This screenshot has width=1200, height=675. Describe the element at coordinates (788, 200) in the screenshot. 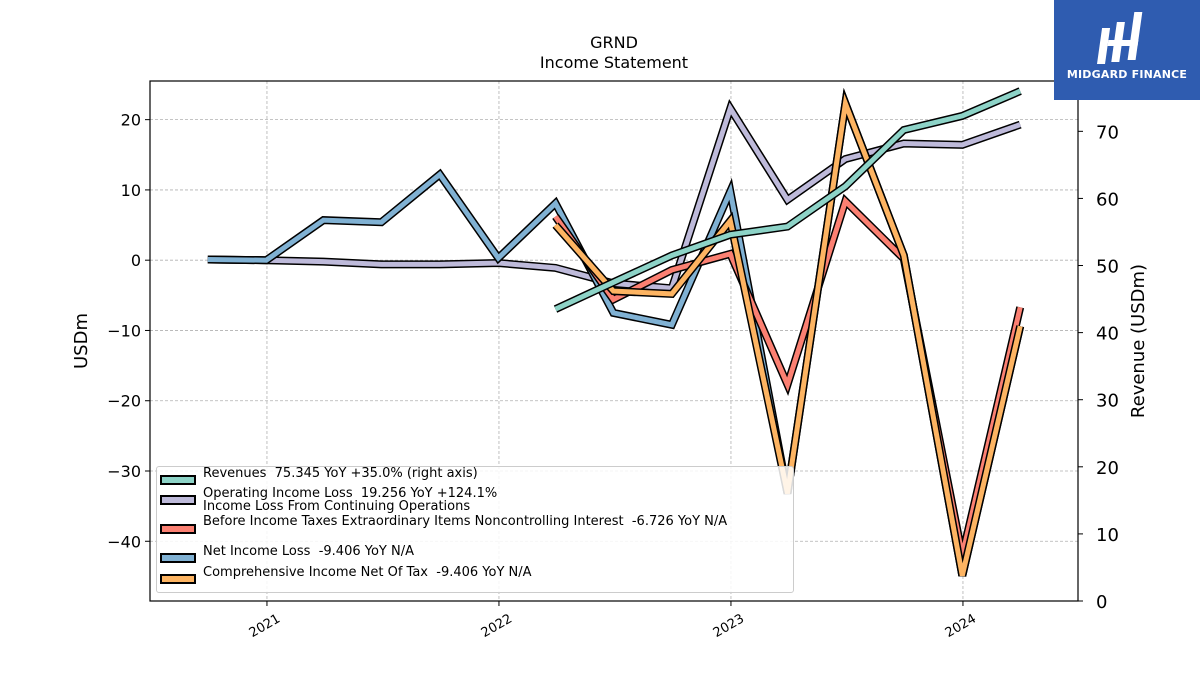

I see `series-line-revenues` at that location.